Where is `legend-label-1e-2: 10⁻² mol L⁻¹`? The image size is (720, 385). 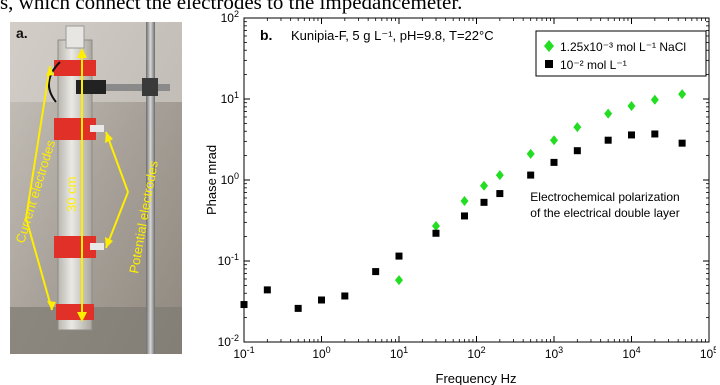 legend-label-1e-2: 10⁻² mol L⁻¹ is located at coordinates (593, 65).